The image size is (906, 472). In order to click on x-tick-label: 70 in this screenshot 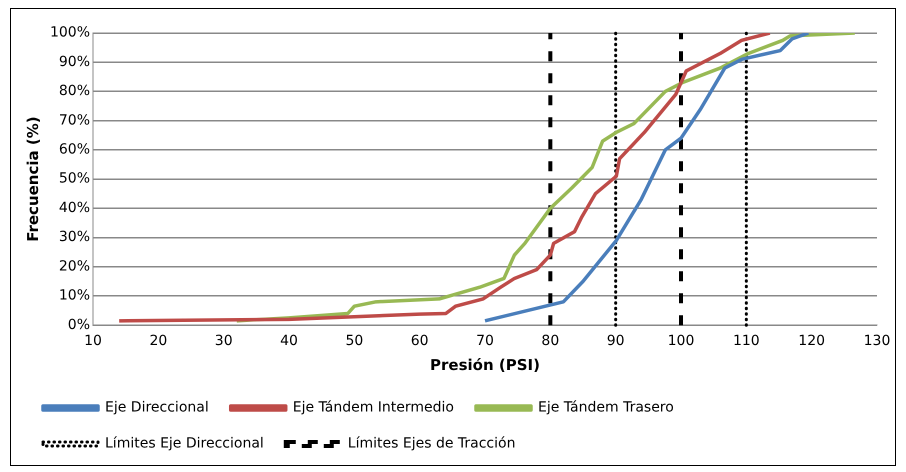, I will do `click(485, 341)`.